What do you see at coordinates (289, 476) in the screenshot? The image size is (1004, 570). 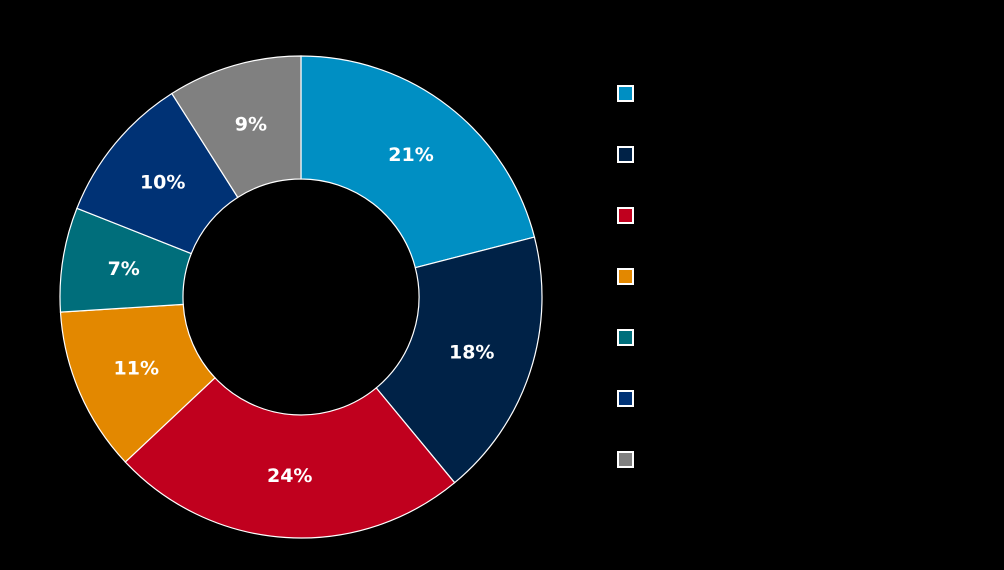 I see `slice-percent-label: 24%` at bounding box center [289, 476].